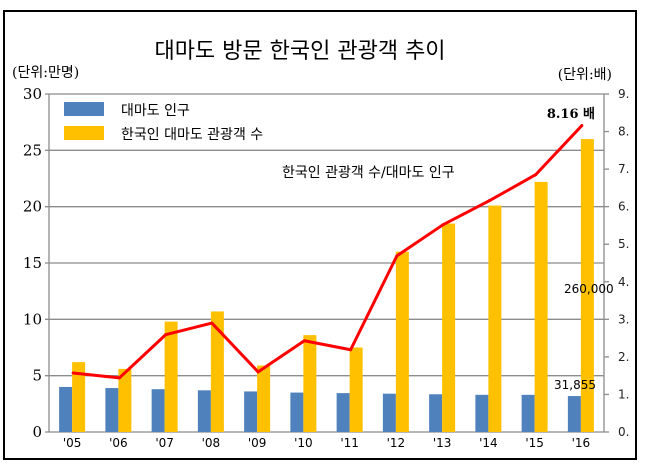 This screenshot has height=470, width=651. Describe the element at coordinates (164, 443) in the screenshot. I see `x-tick-label: '07` at that location.